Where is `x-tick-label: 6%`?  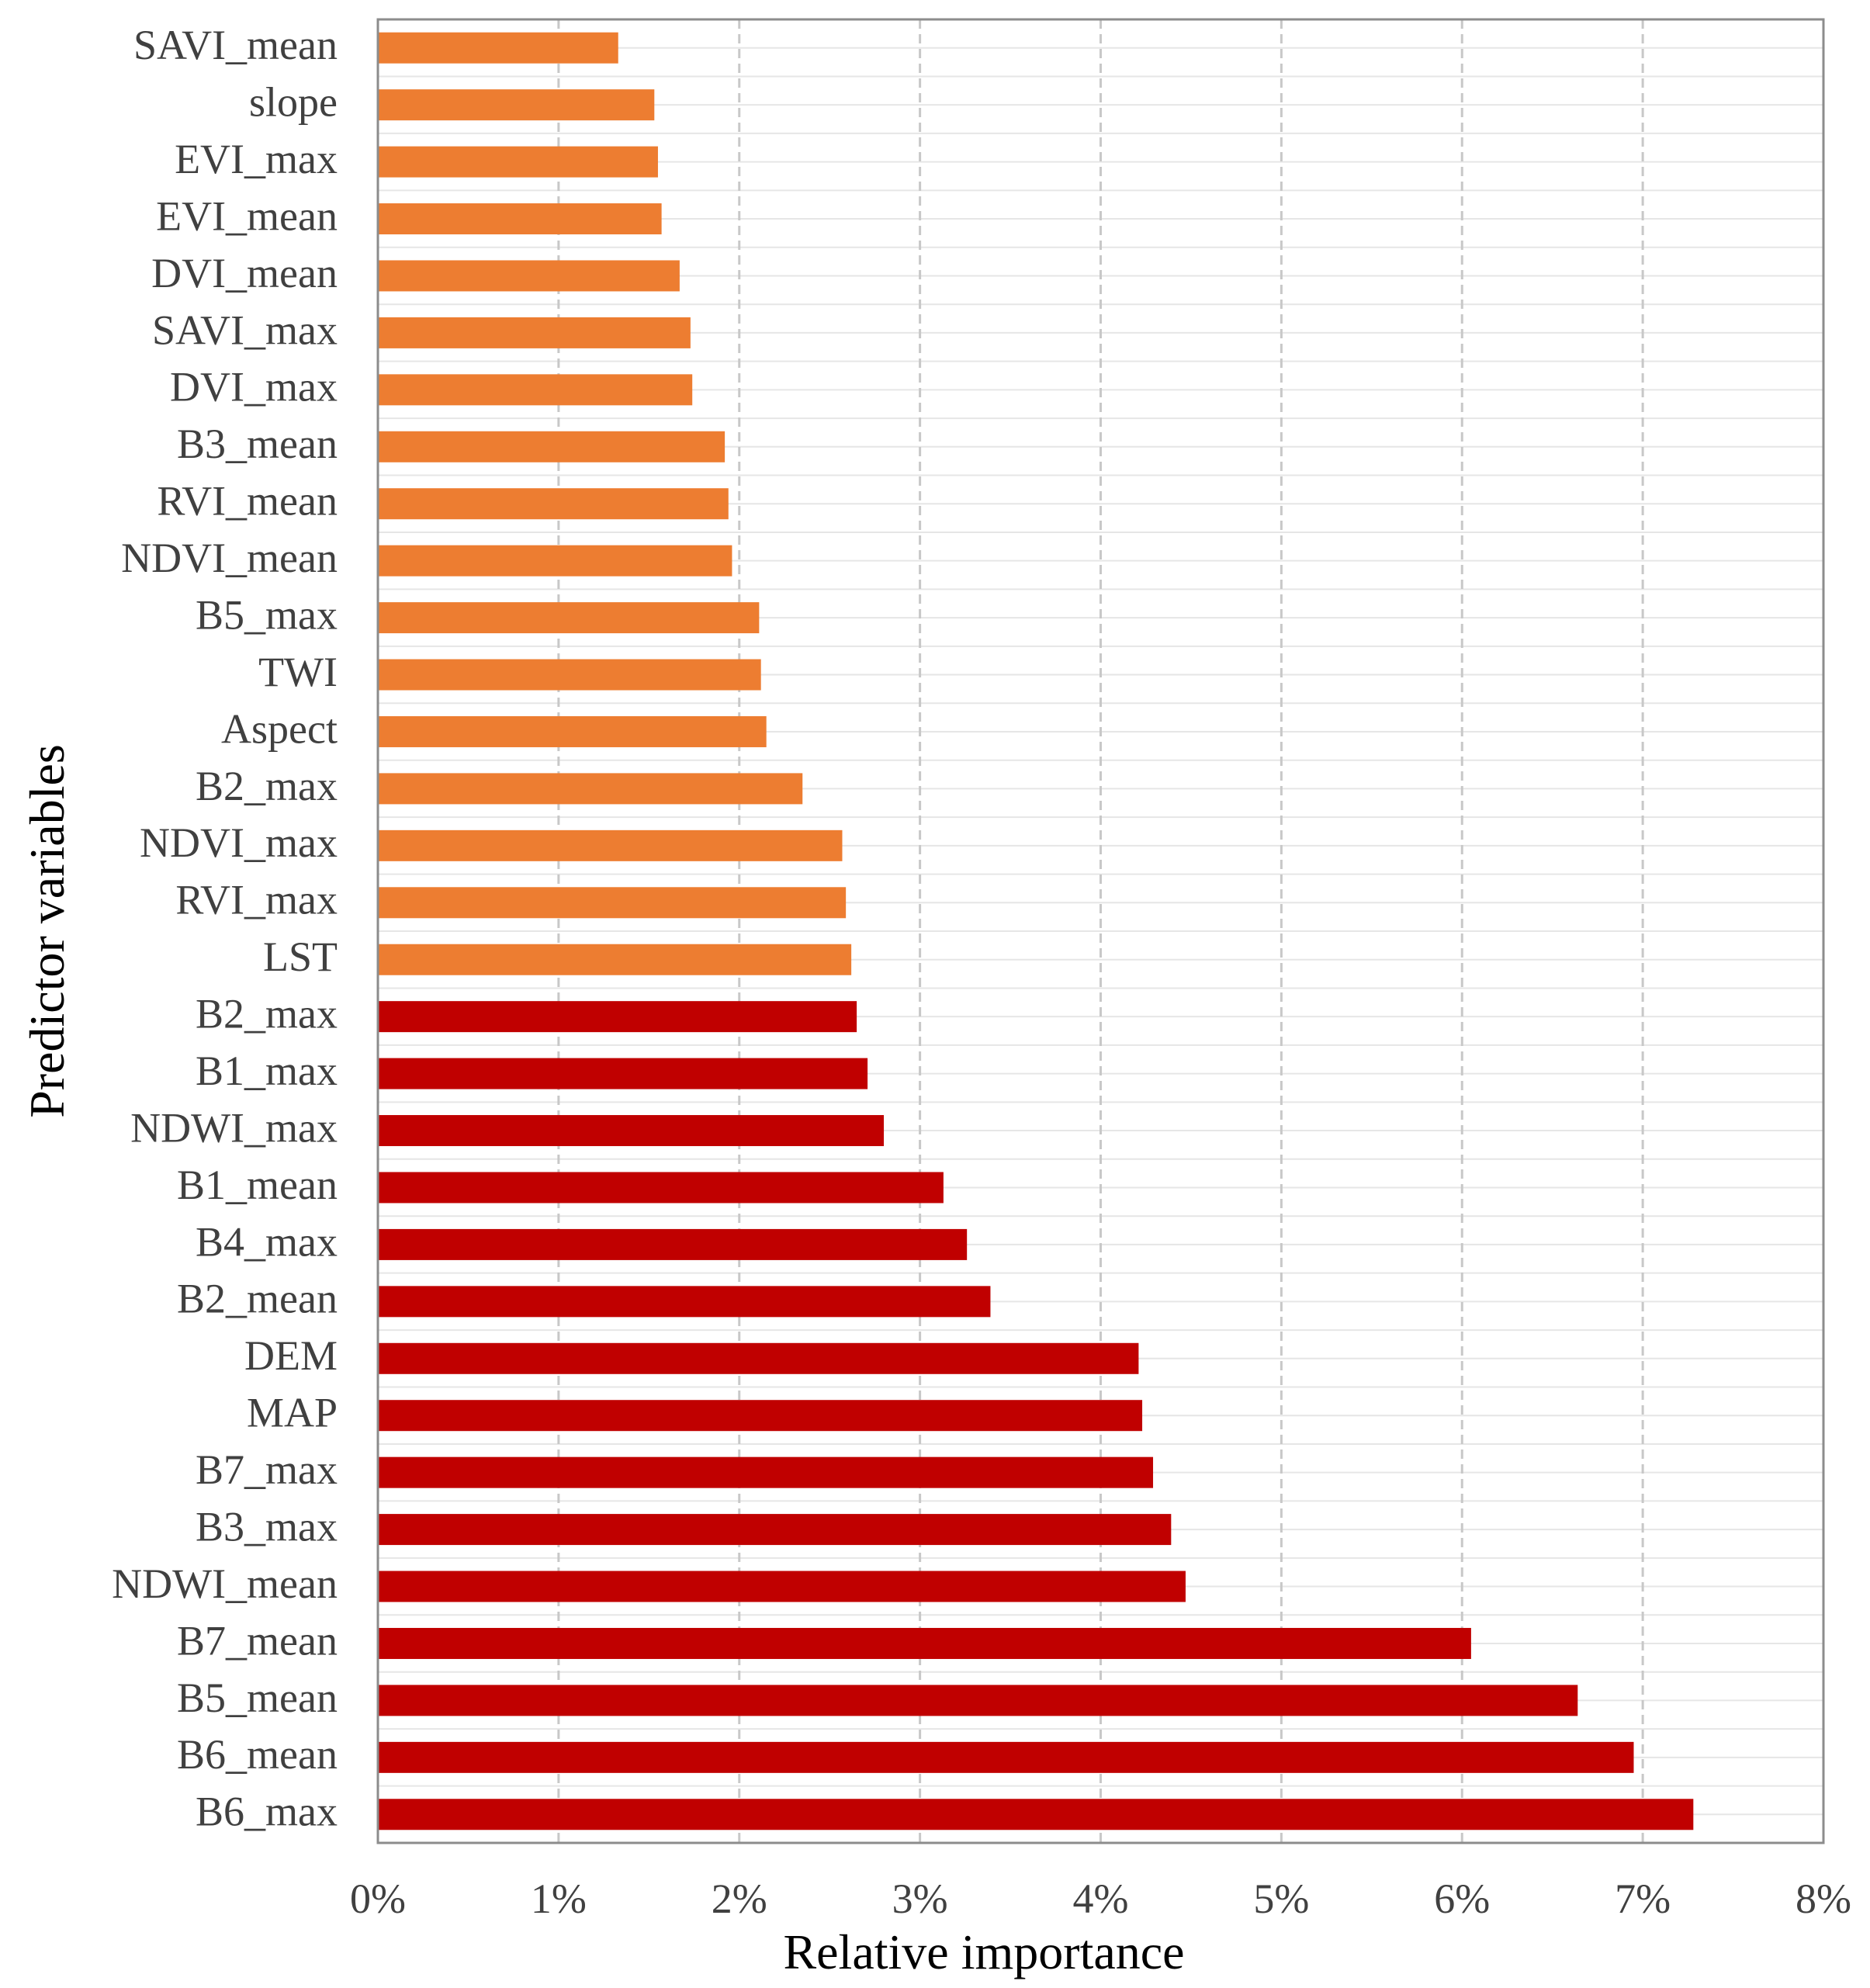 x-tick-label: 6% is located at coordinates (1462, 1898).